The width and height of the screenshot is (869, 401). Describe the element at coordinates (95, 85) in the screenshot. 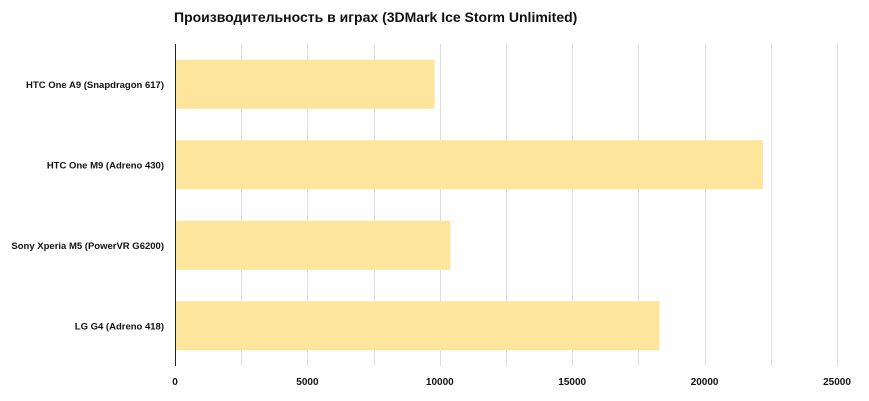

I see `category-label: HTC One A9 (Snapdragon 617)` at that location.